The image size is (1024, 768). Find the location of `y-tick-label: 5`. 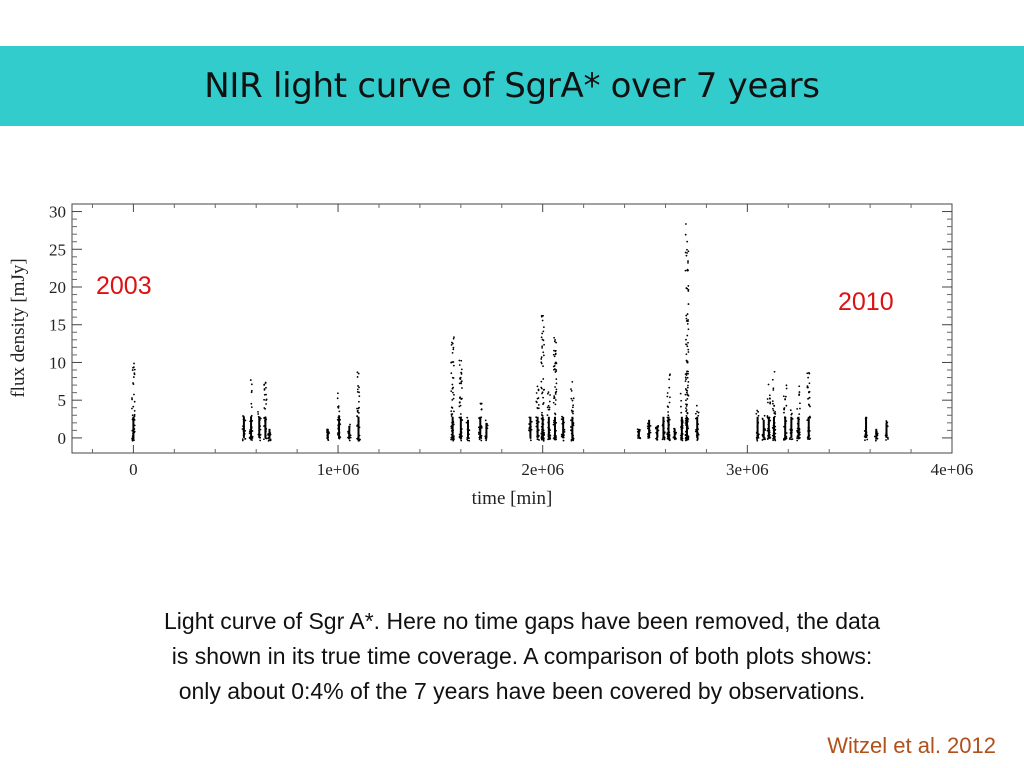

y-tick-label: 5 is located at coordinates (62, 400).